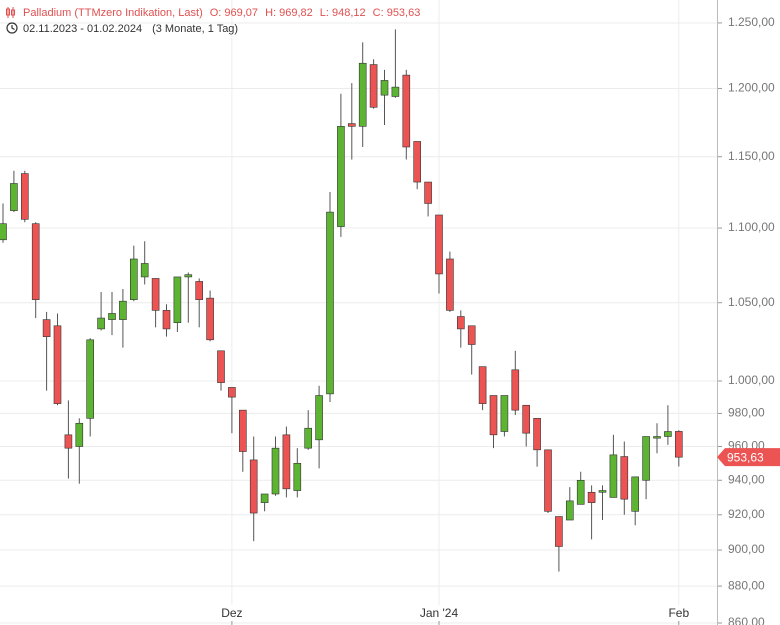 The image size is (780, 625). I want to click on ohlc-label: C: 953,63, so click(397, 13).